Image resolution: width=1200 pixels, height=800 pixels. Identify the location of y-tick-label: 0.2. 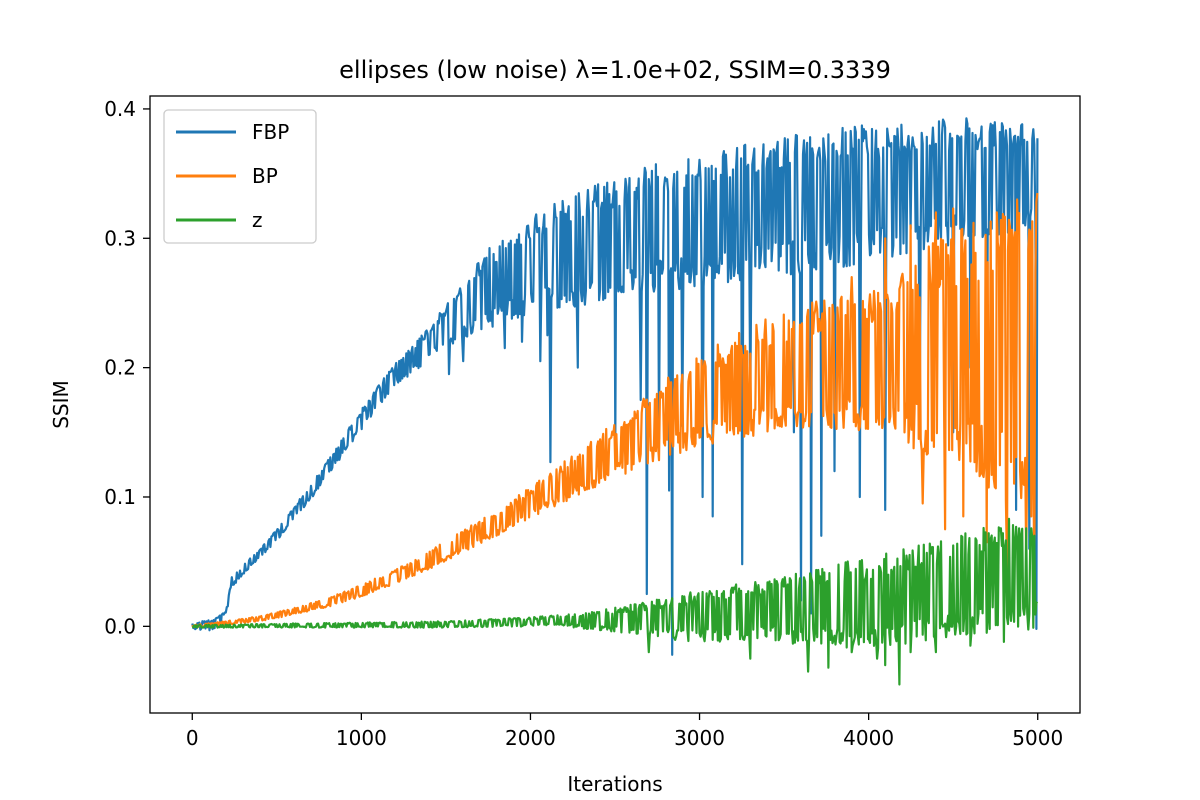
(120, 368).